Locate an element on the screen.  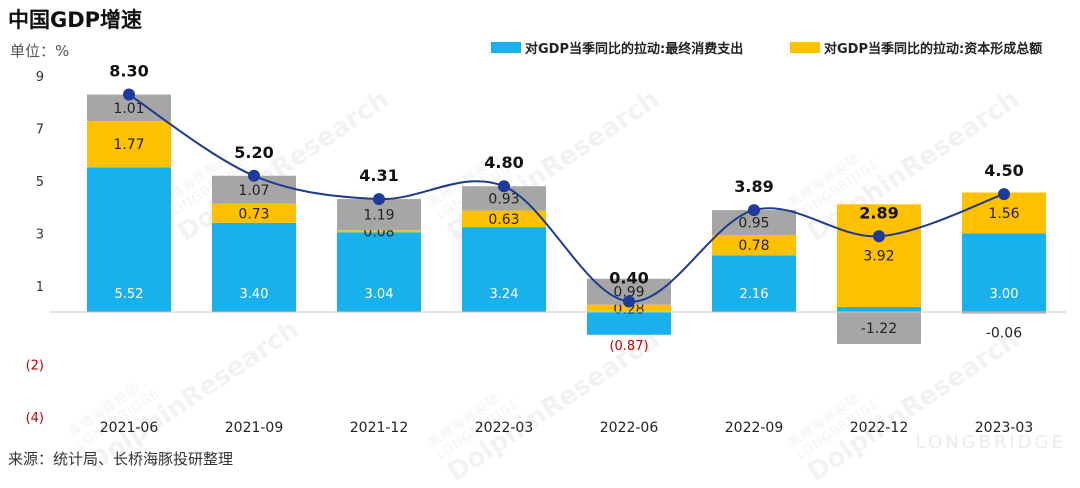
bar-data-label: 1.07 is located at coordinates (253, 191).